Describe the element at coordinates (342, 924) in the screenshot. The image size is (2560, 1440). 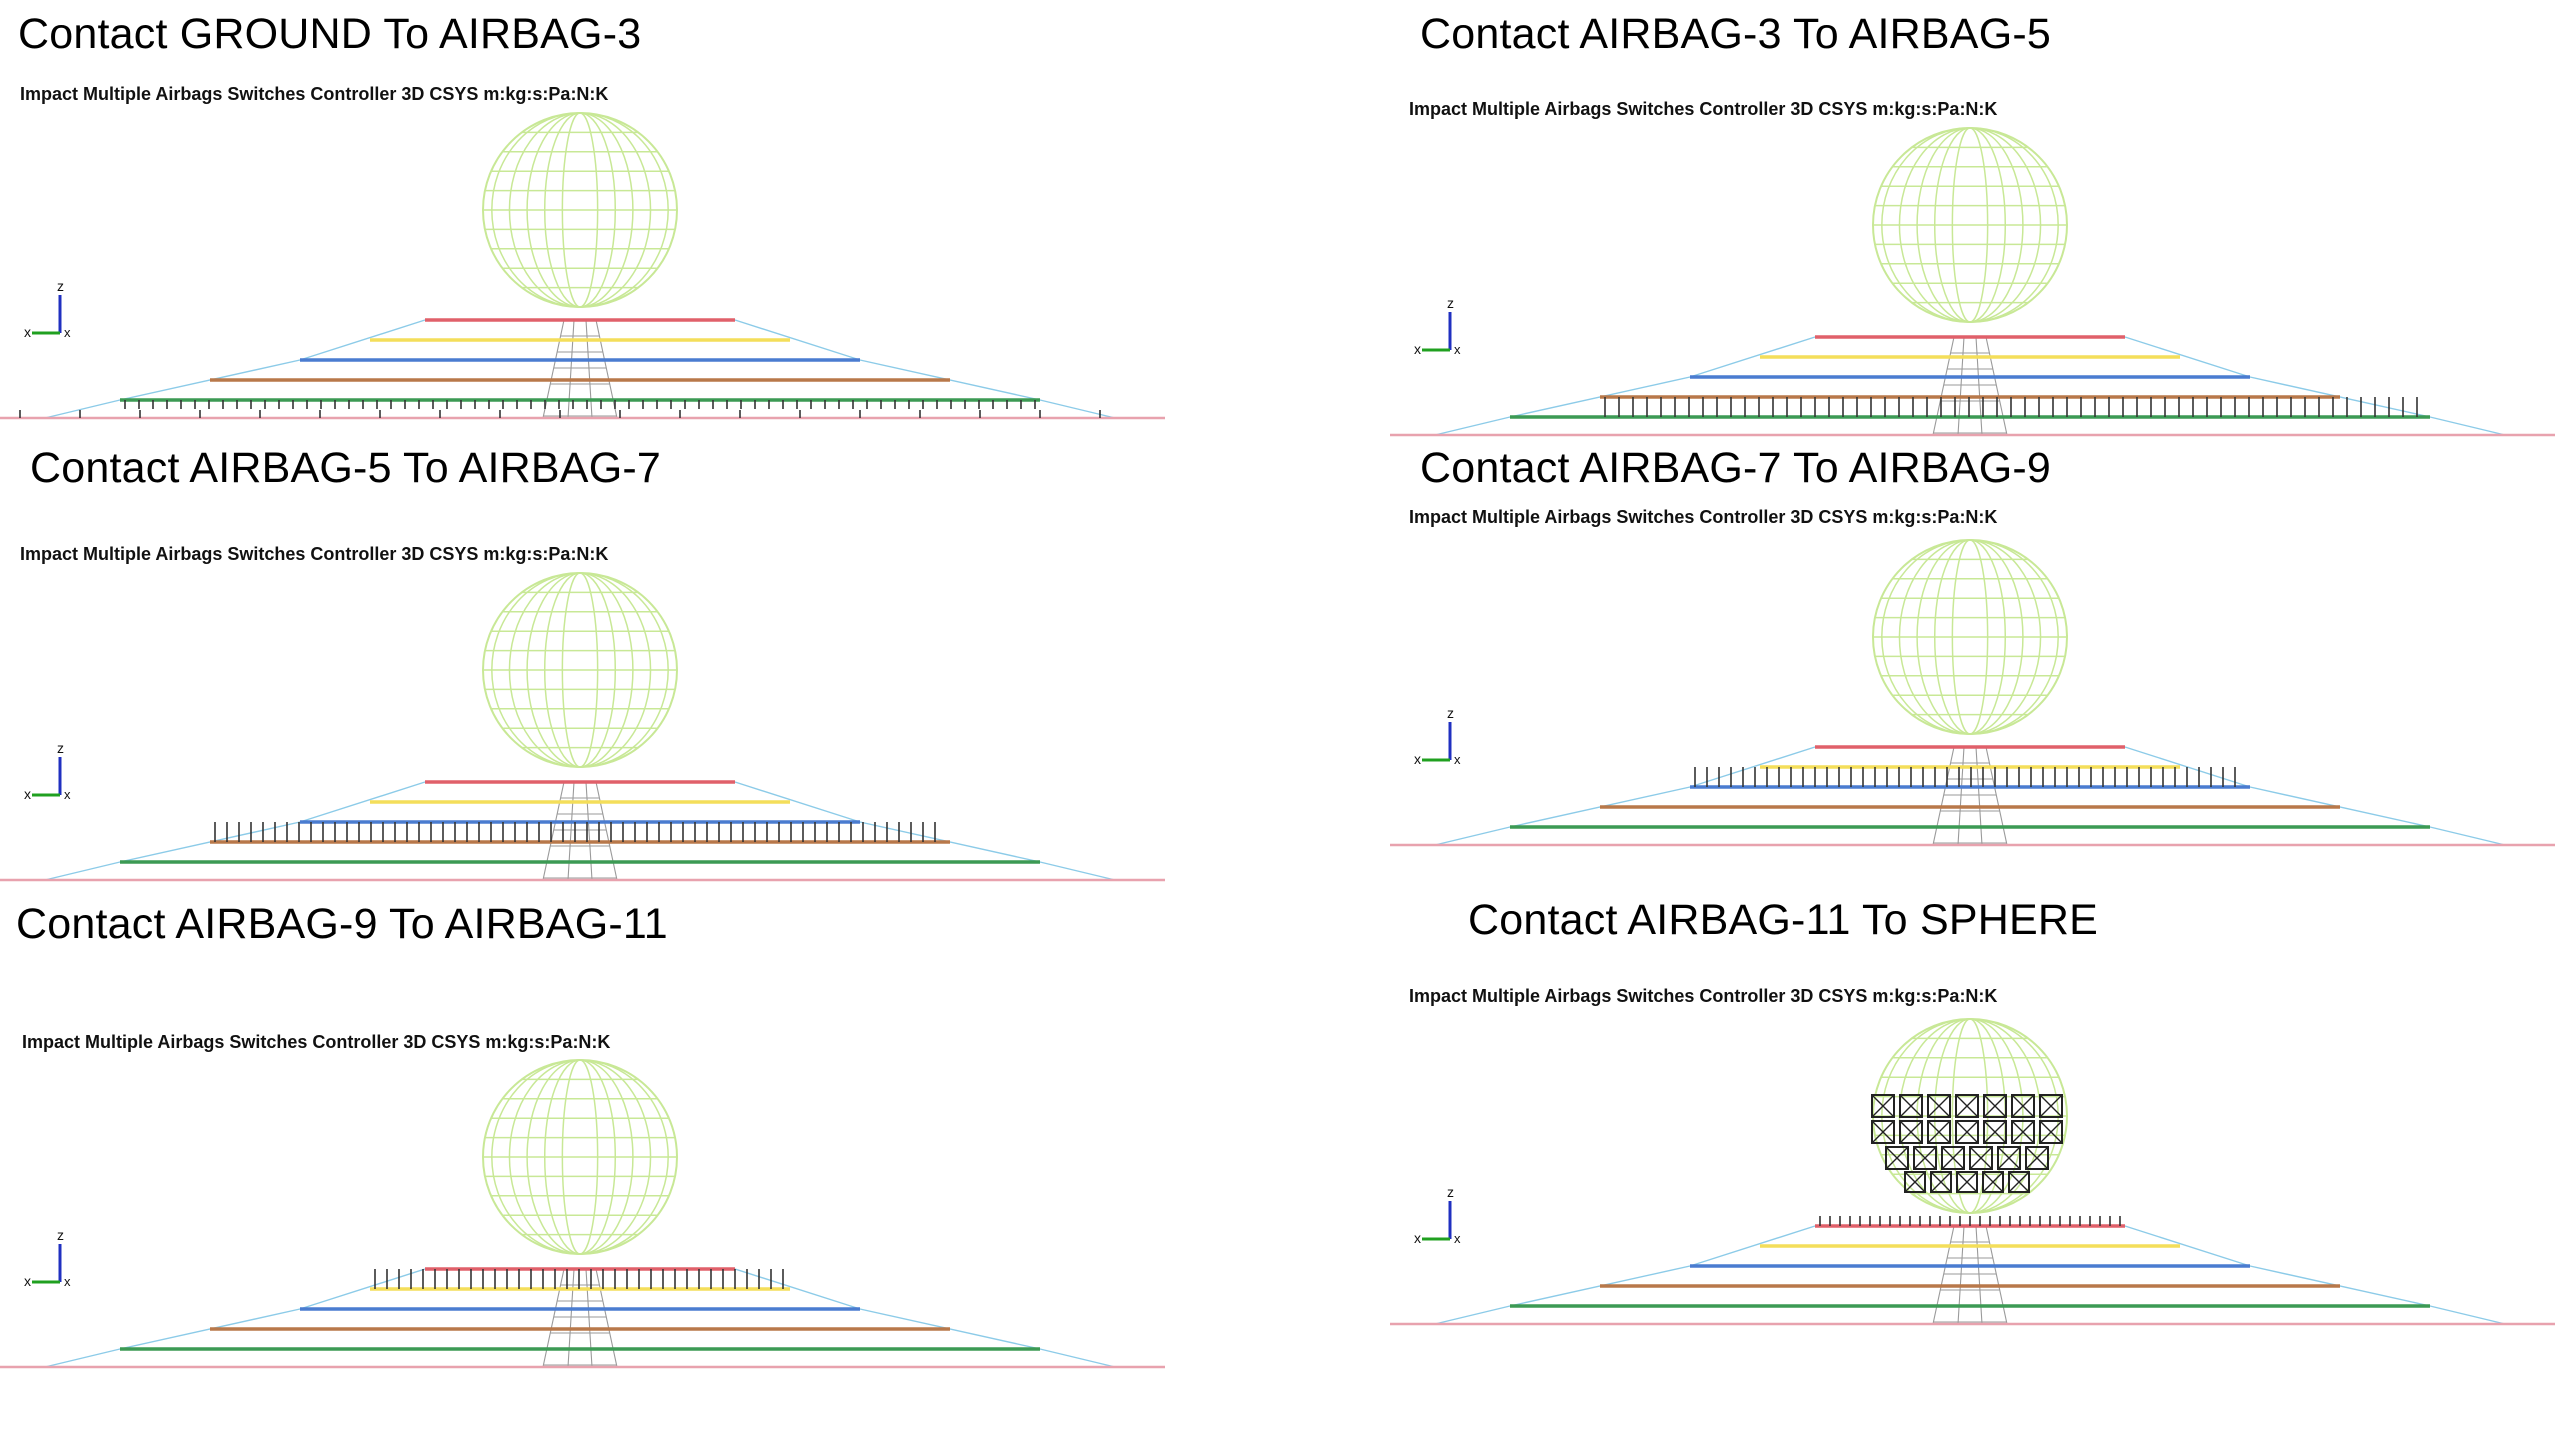
I see `panel-title: Contact AIRBAG-9 To AIRBAG-11` at that location.